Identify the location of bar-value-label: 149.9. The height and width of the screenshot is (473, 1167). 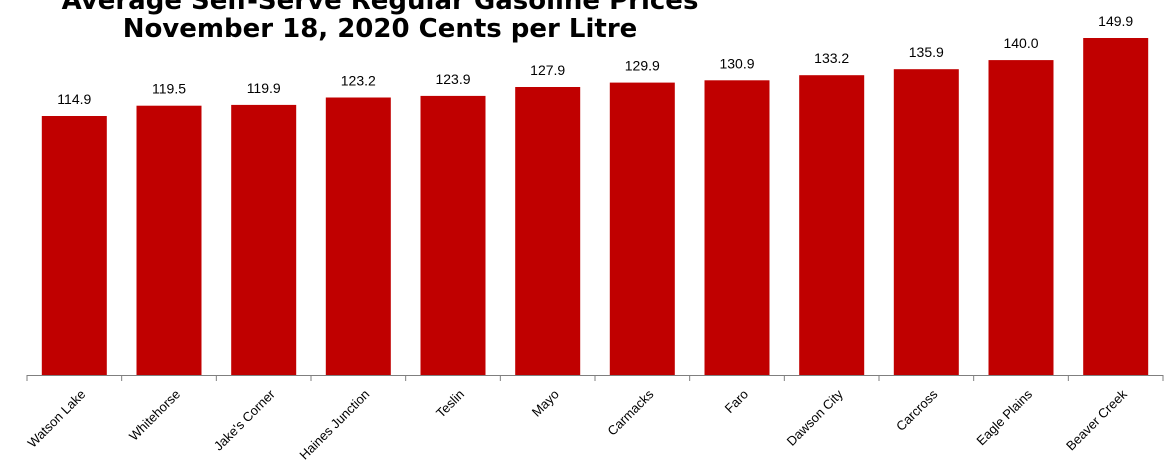
(1115, 21).